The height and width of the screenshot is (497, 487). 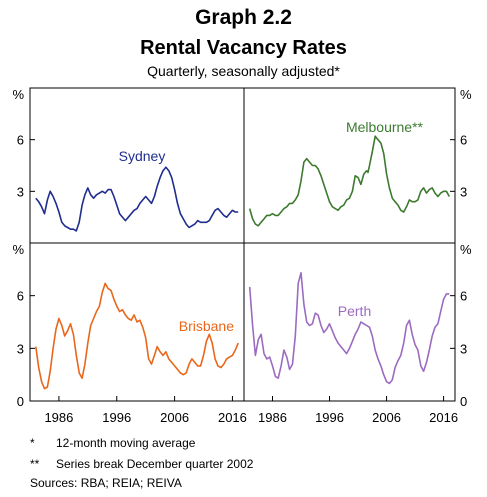 I want to click on footnote-text: Series break December quarter 2002, so click(x=155, y=464).